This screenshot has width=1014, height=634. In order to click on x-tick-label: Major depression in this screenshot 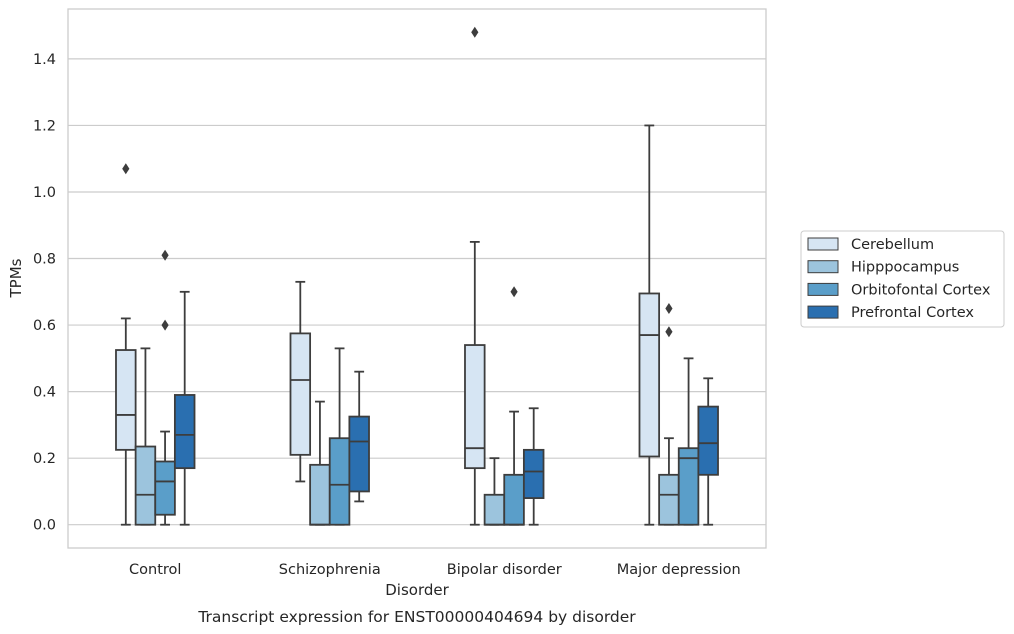, I will do `click(679, 570)`.